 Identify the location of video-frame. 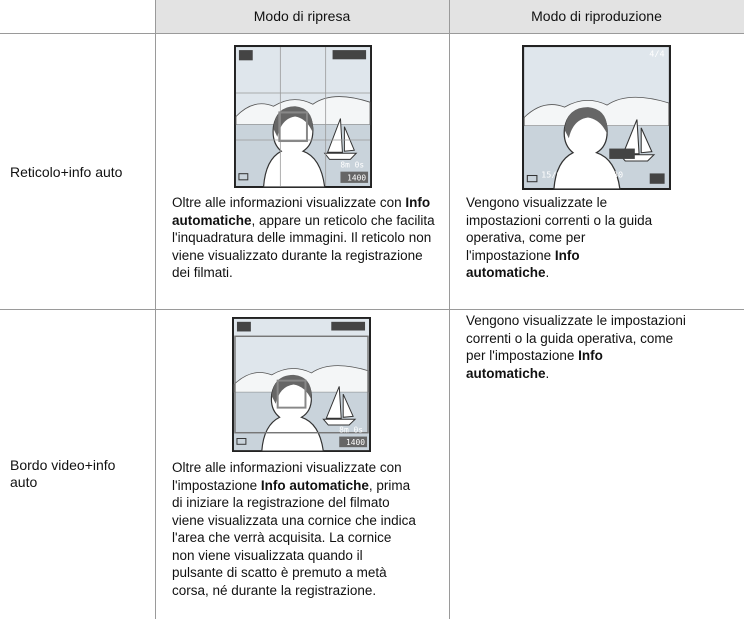
(301, 384).